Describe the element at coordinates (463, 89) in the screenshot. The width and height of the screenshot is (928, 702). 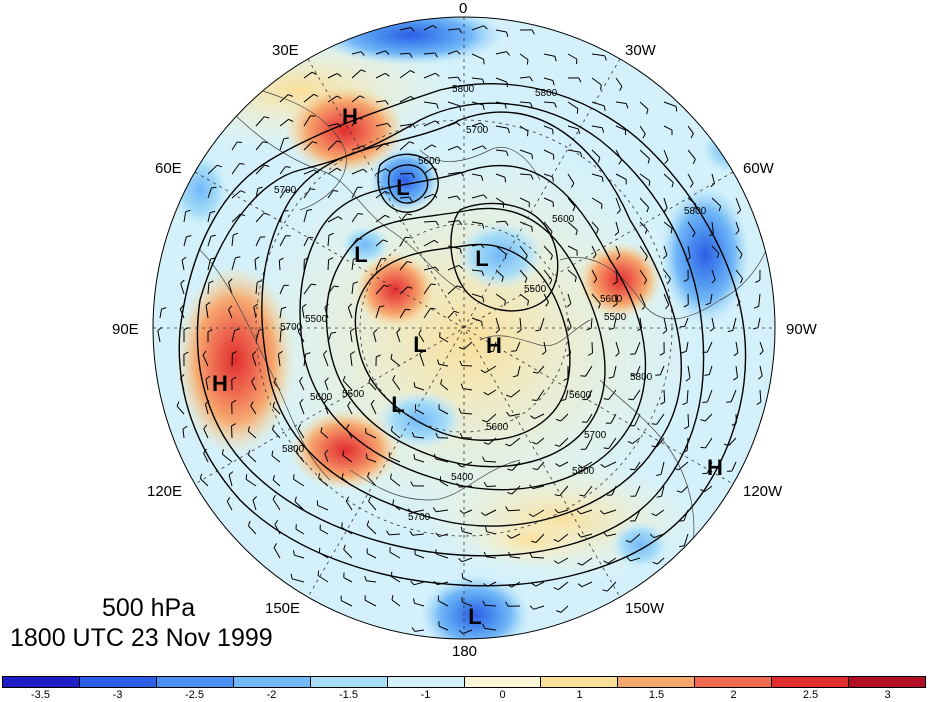
I see `contour-label: 5800` at that location.